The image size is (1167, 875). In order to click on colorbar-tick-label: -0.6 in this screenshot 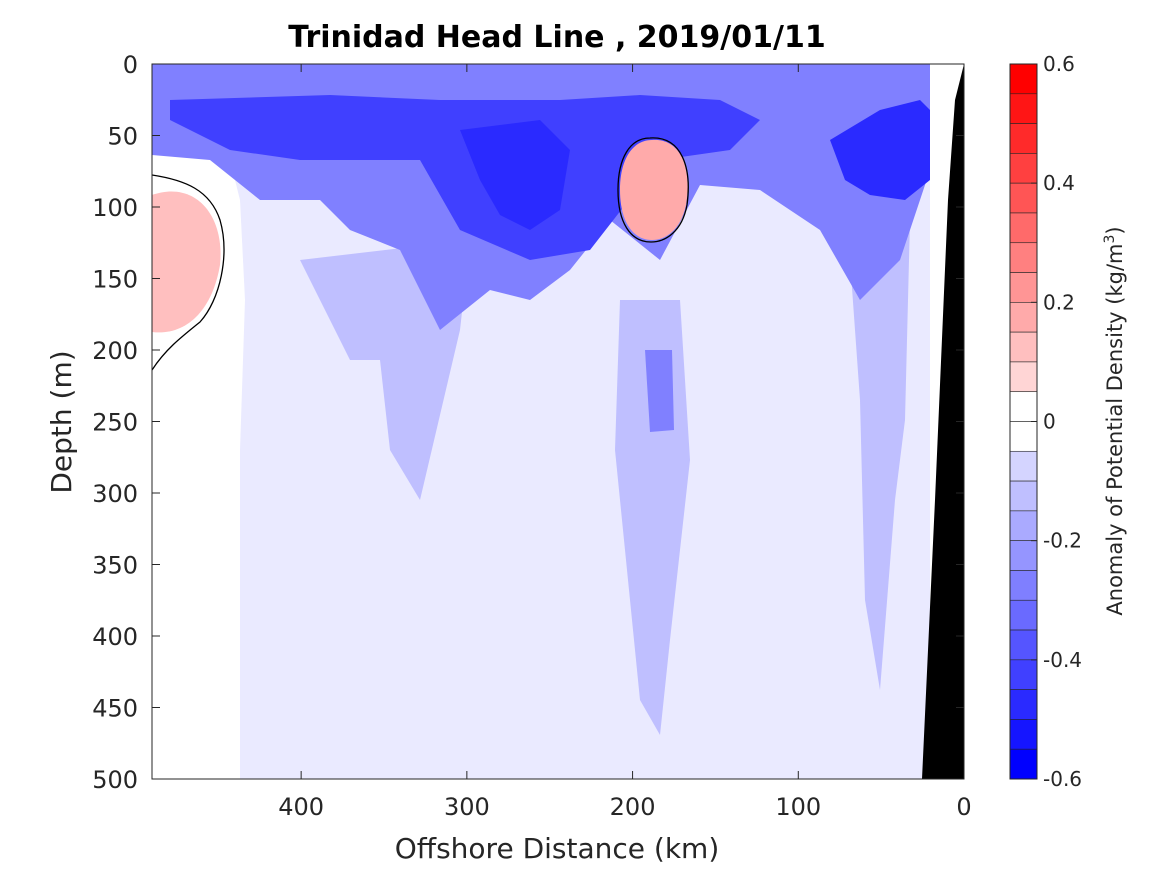, I will do `click(1062, 779)`.